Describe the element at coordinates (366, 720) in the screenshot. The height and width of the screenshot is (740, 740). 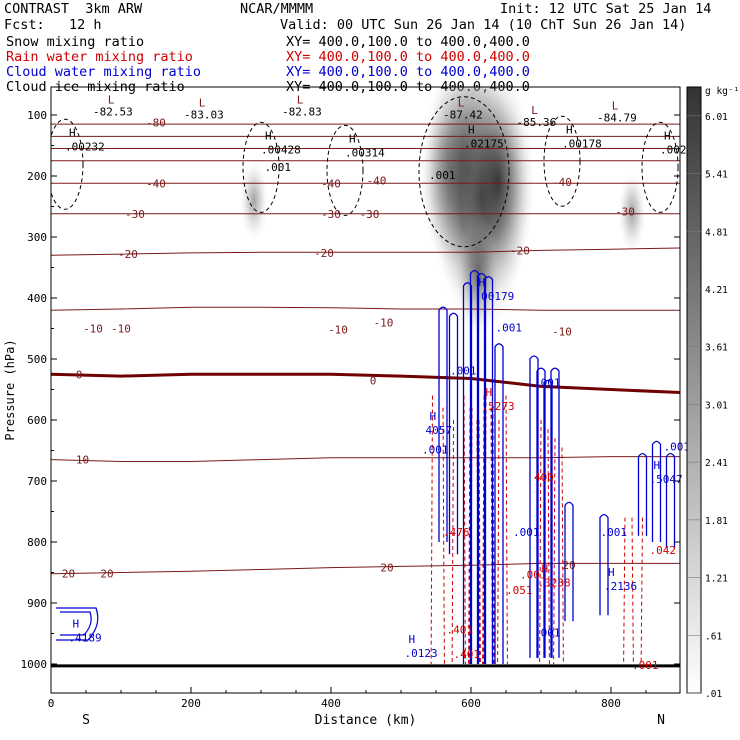
I see `x-axis-title: Distance (km)` at that location.